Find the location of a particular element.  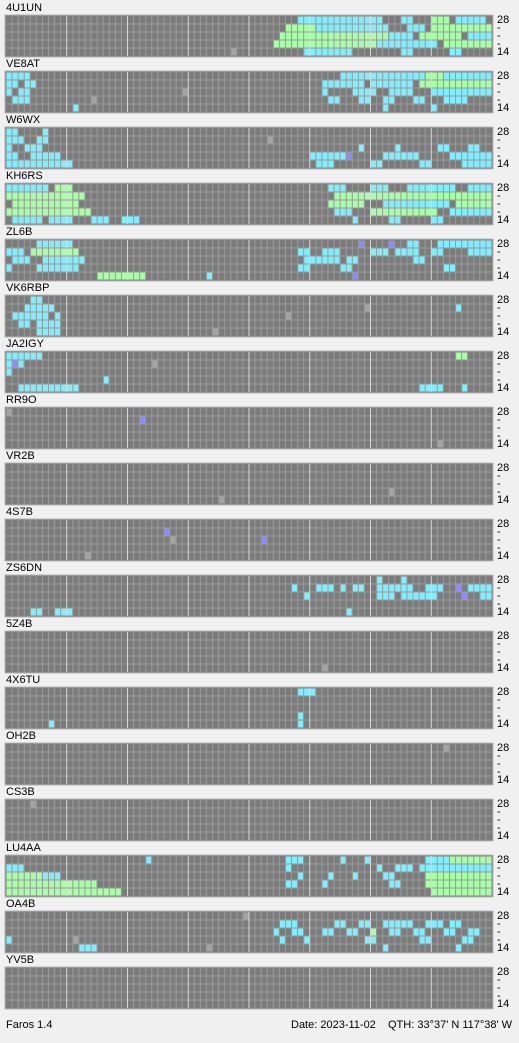

beacon-name: YV5B is located at coordinates (20, 960).